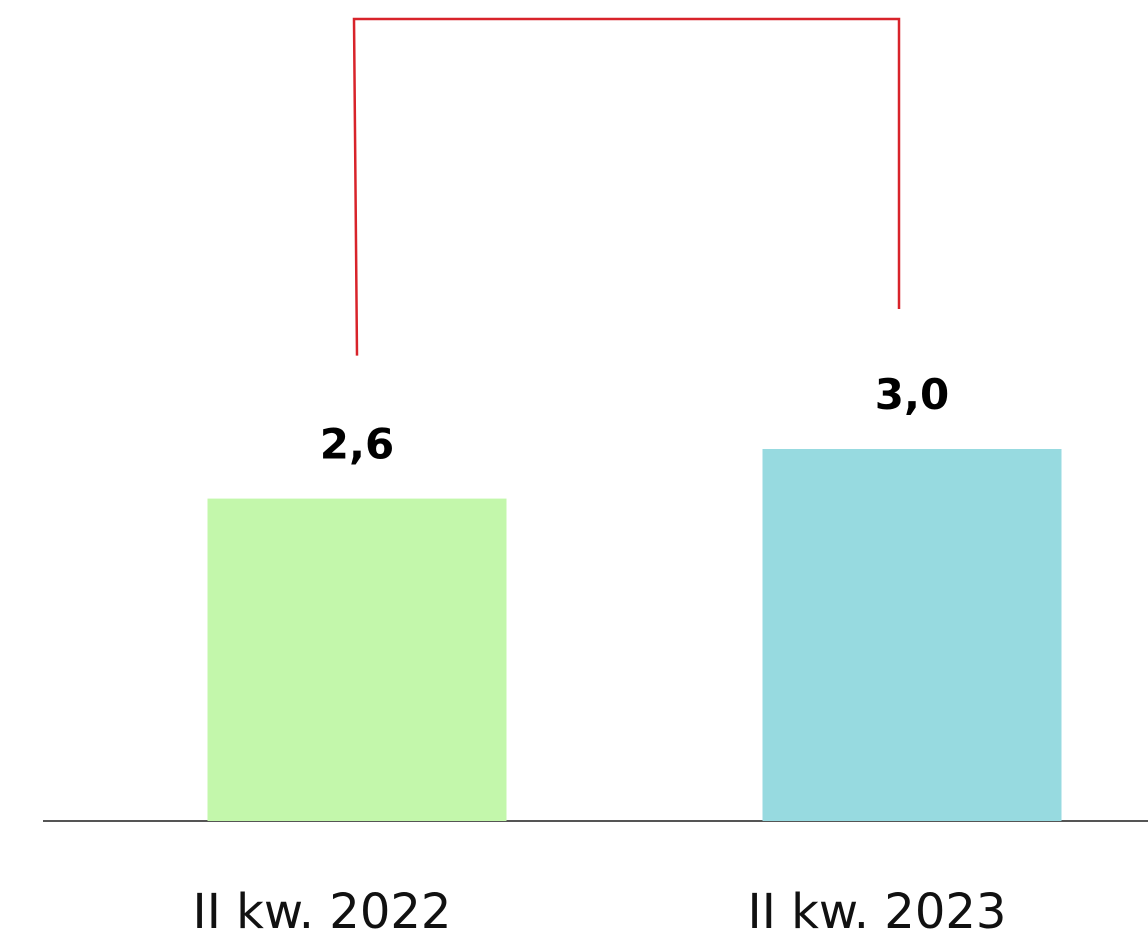  I want to click on value-label-1: 2,6, so click(357, 444).